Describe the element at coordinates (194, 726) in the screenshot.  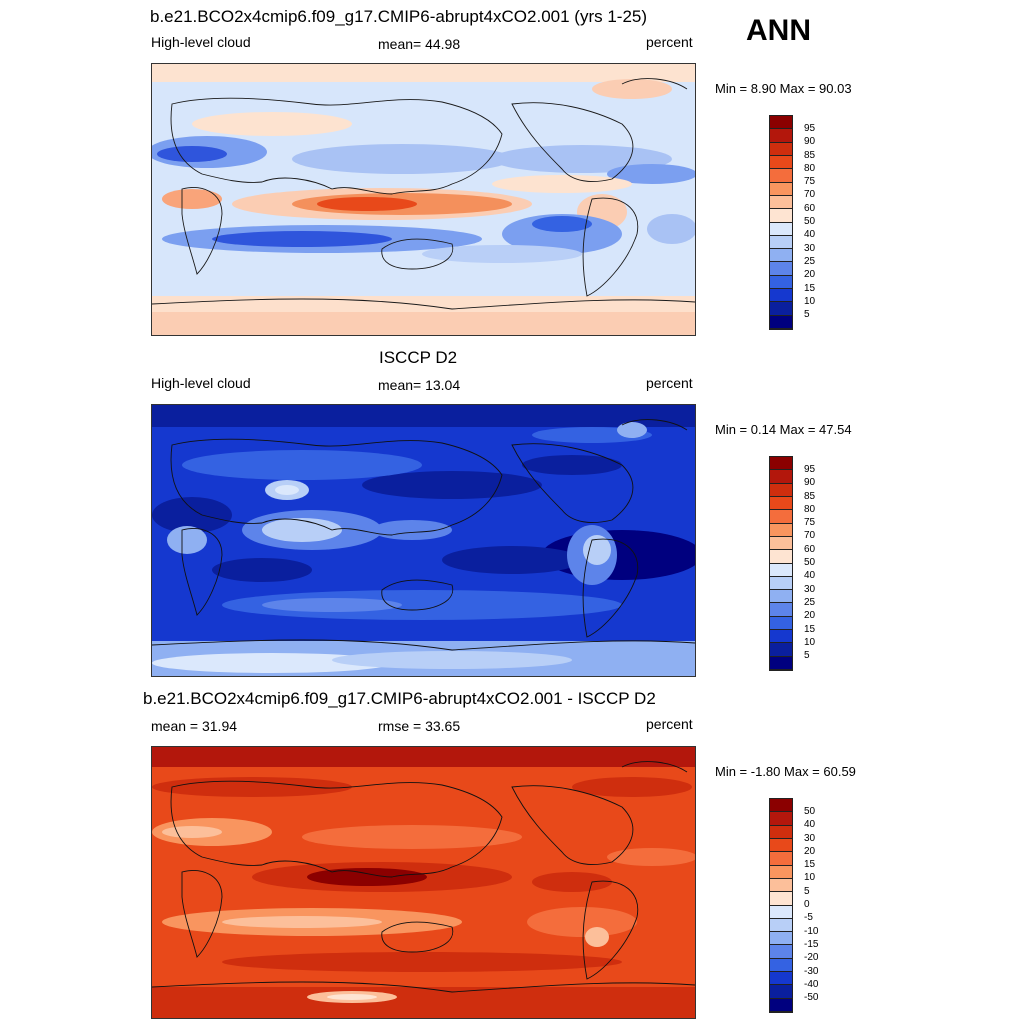
I see `panel3-left-label: mean = 31.94` at that location.